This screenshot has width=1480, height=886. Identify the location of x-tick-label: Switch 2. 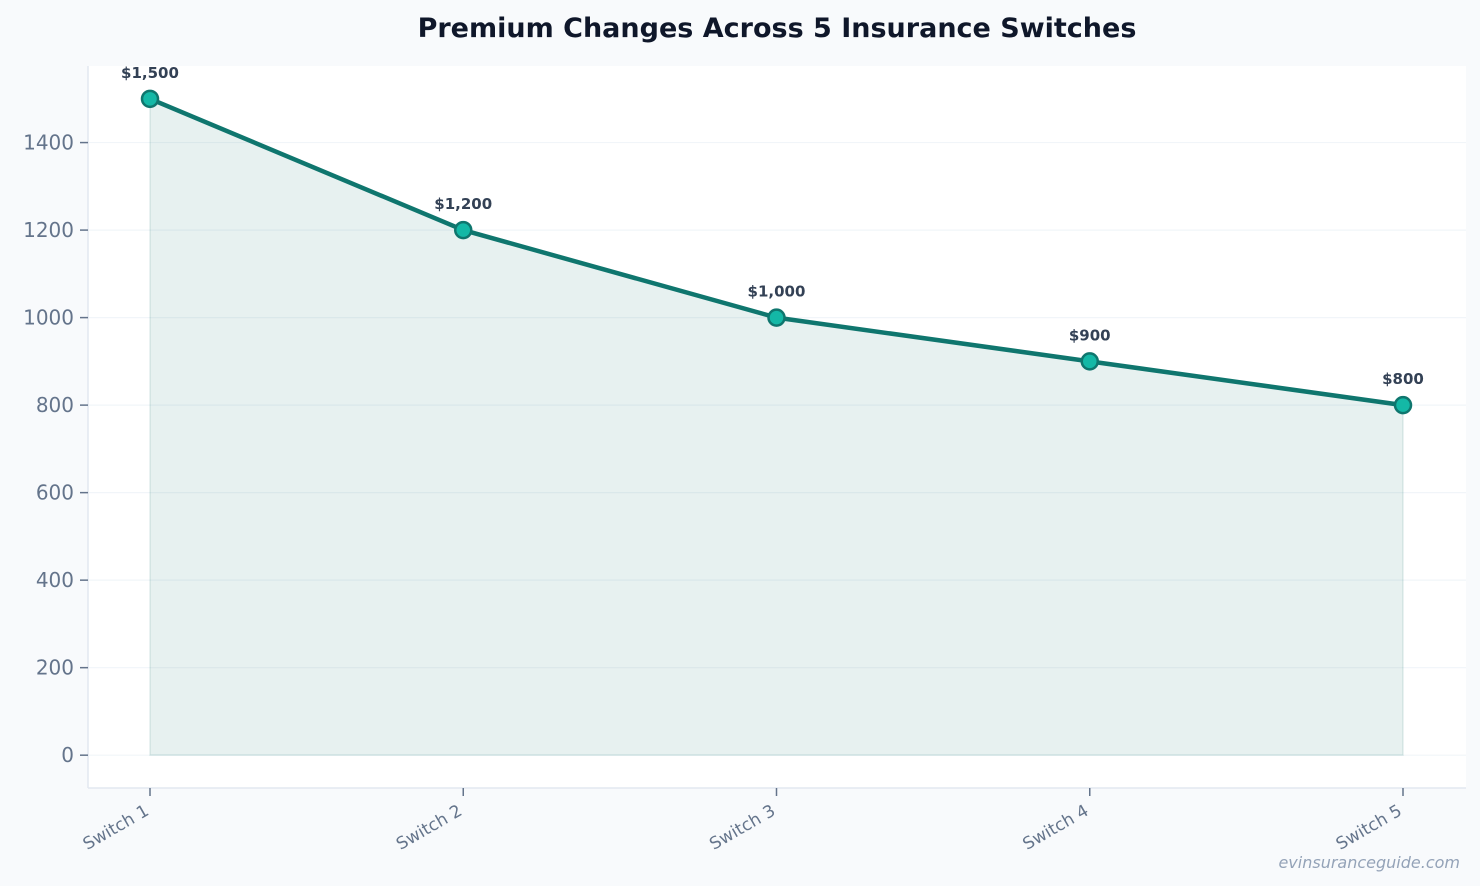
(429, 828).